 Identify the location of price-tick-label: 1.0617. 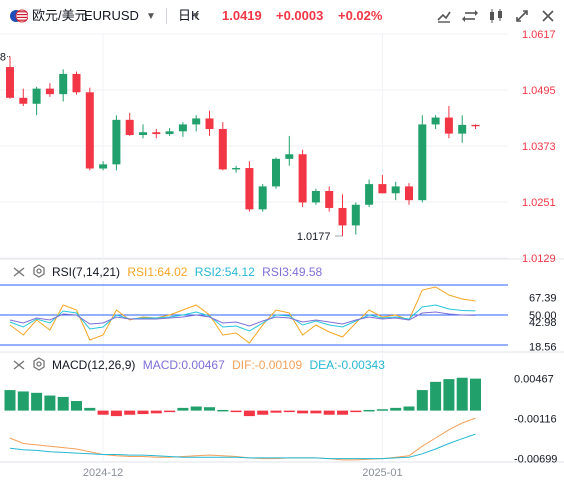
(539, 35).